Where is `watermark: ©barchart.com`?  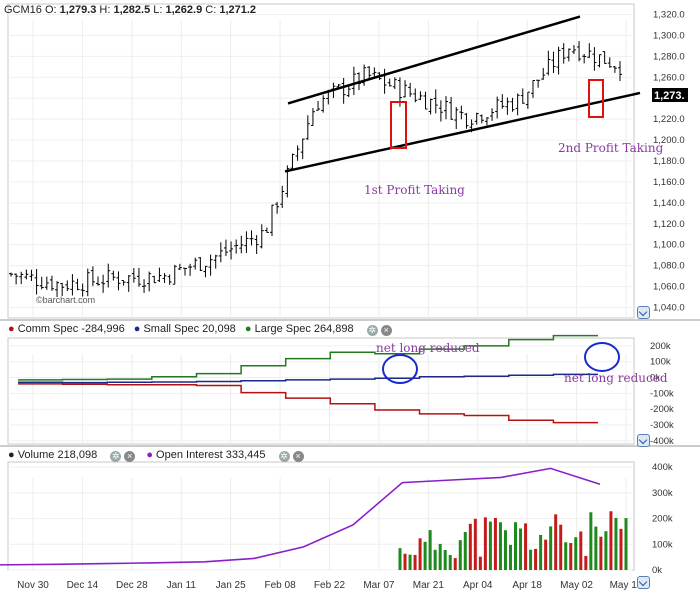 watermark: ©barchart.com is located at coordinates (65, 300).